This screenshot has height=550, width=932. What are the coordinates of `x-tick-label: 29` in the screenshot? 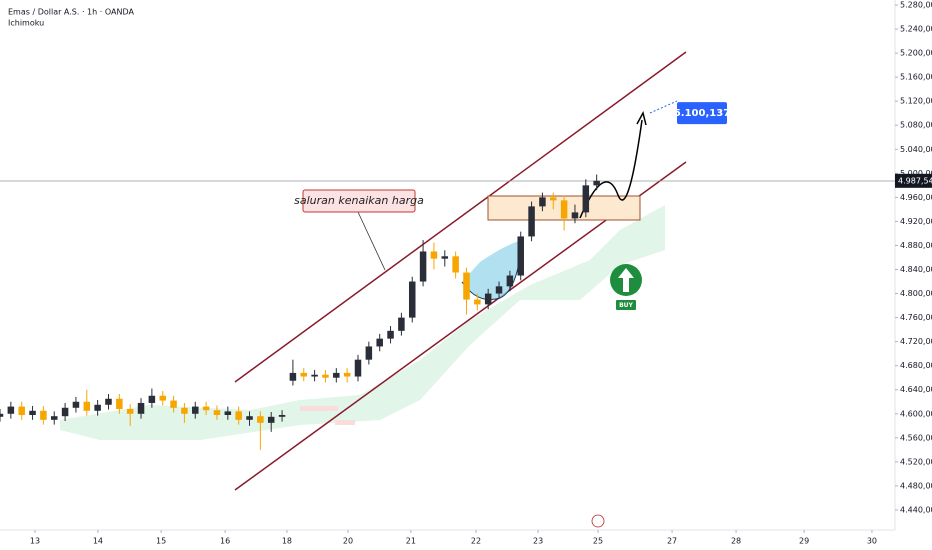 It's located at (804, 541).